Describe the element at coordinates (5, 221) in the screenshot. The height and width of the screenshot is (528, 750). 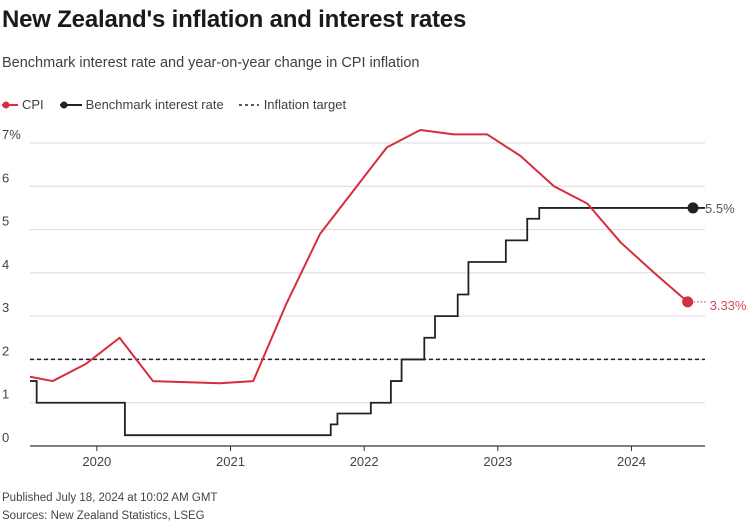
I see `y-tick-label-5: 5` at that location.